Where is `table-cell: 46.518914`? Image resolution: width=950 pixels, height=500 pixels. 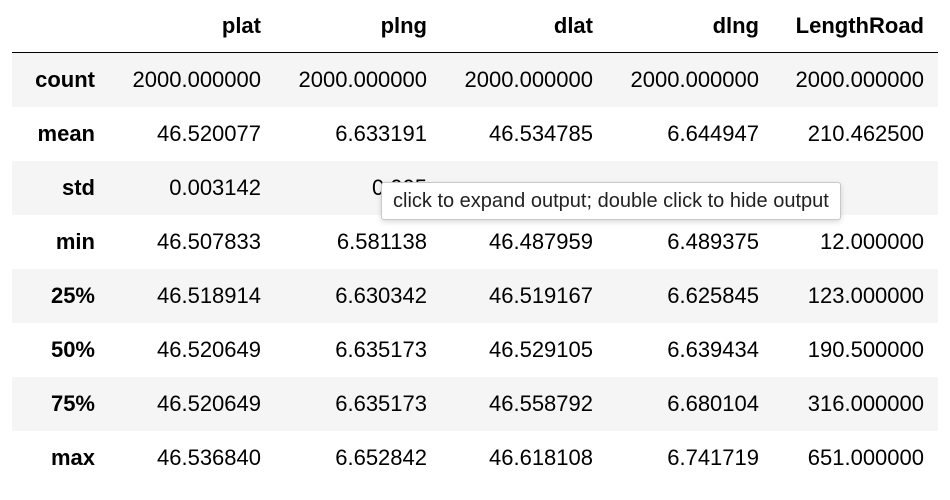 table-cell: 46.518914 is located at coordinates (209, 295).